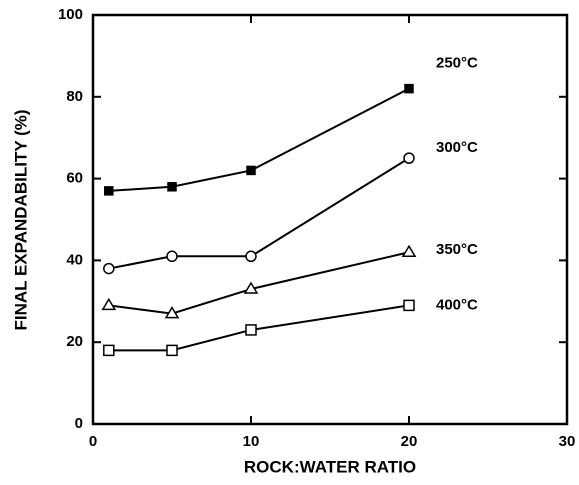 Image resolution: width=579 pixels, height=485 pixels. What do you see at coordinates (457, 63) in the screenshot?
I see `series-label: 250°C` at bounding box center [457, 63].